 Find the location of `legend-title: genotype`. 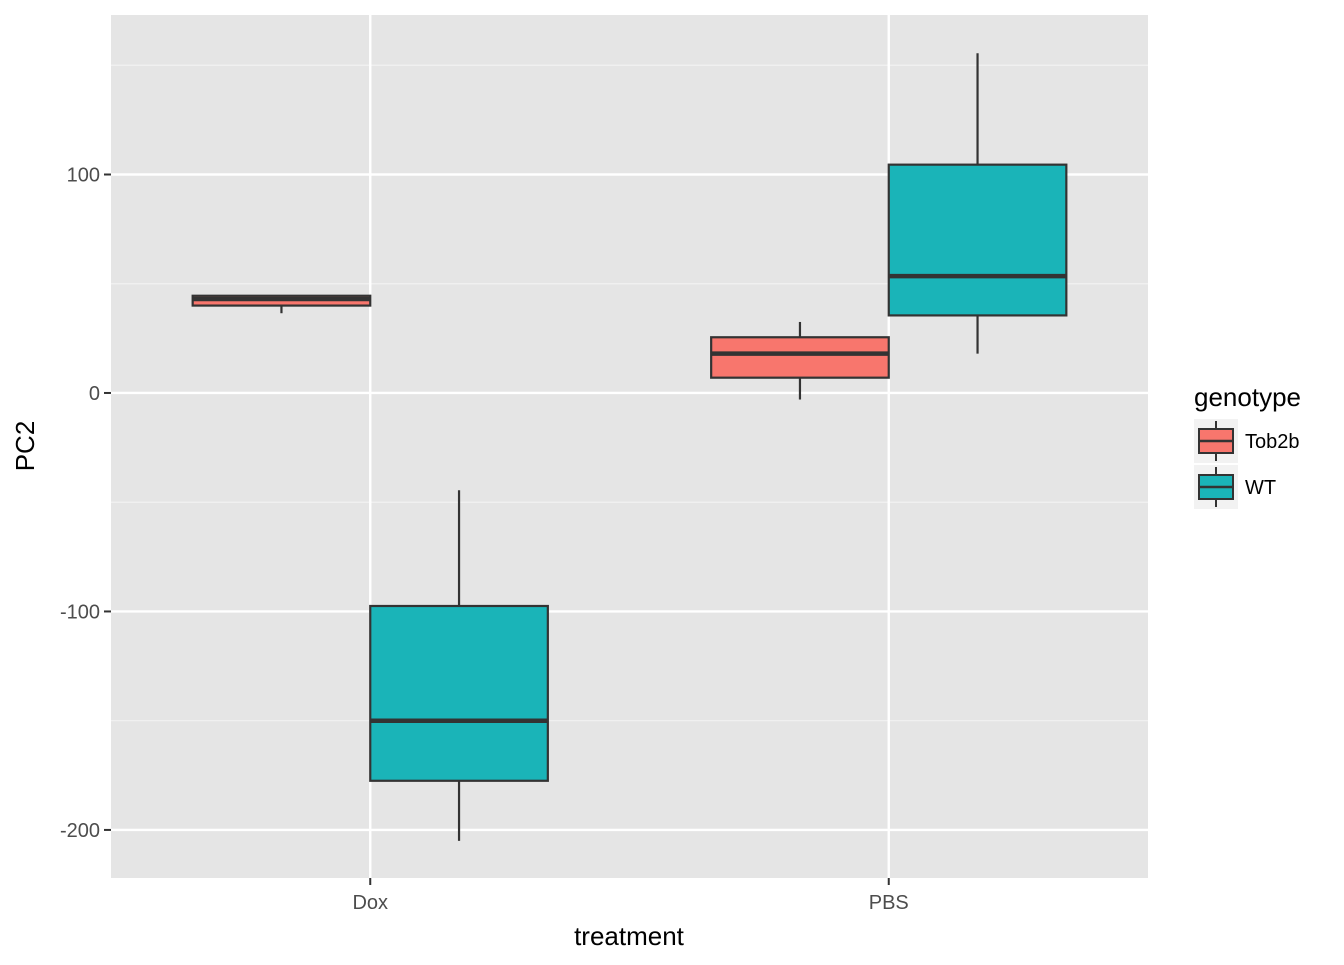

legend-title: genotype is located at coordinates (1247, 397).